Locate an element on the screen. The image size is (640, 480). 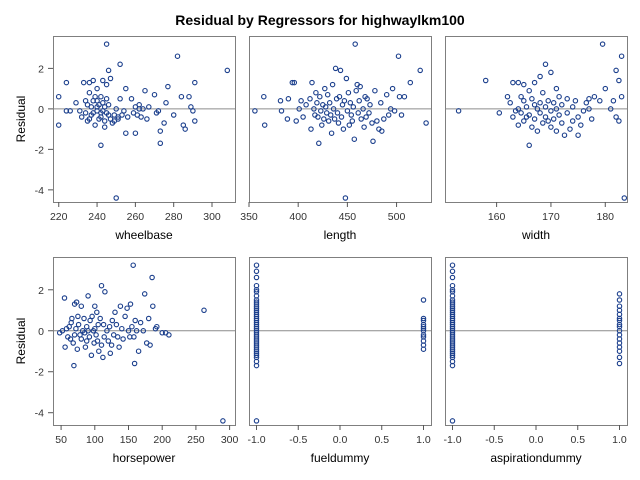
chart-title: Residual by Regressors for highwaylkm100 is located at coordinates (320, 20).